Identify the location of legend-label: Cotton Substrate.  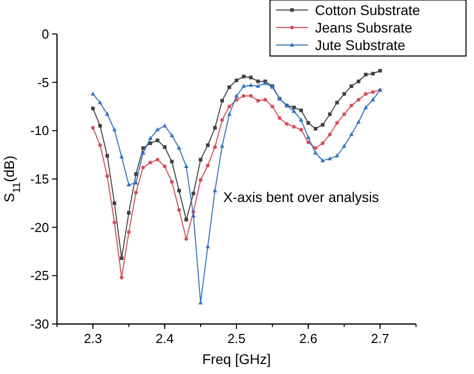
(367, 10).